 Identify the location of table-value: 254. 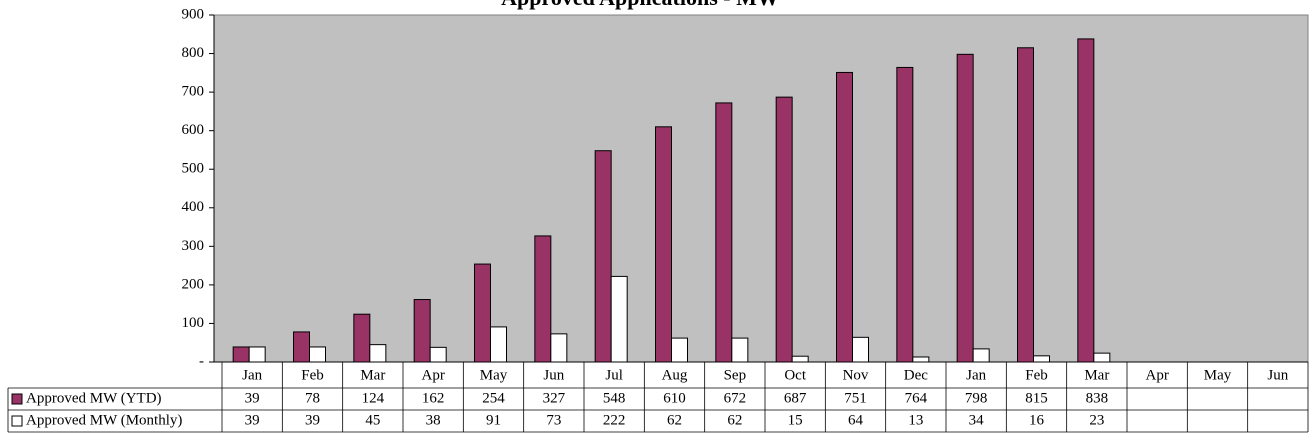
(493, 398).